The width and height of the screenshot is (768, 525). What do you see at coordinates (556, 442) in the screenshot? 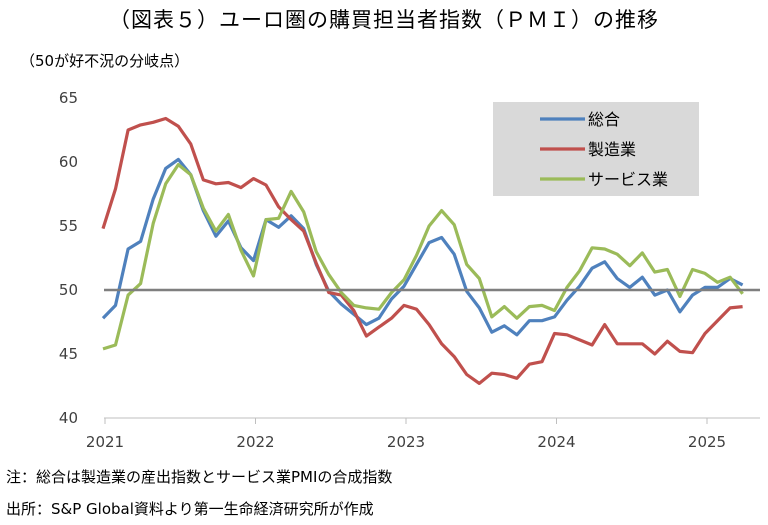
I see `x-tick-label: 2024` at bounding box center [556, 442].